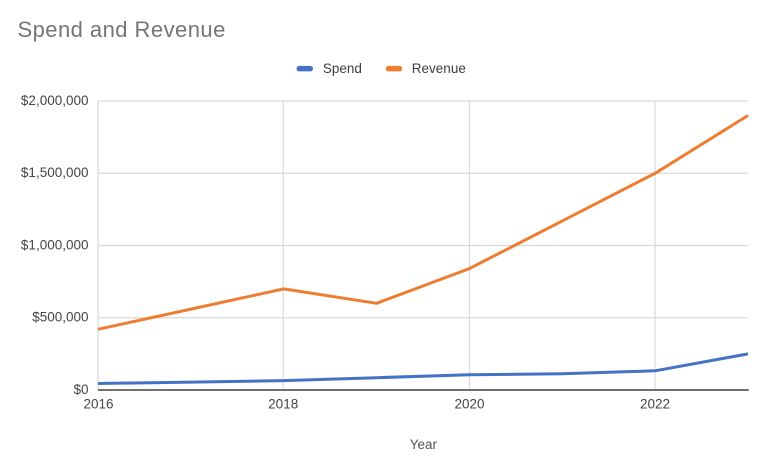 This screenshot has height=468, width=768. What do you see at coordinates (469, 404) in the screenshot?
I see `svg-text: 2020` at bounding box center [469, 404].